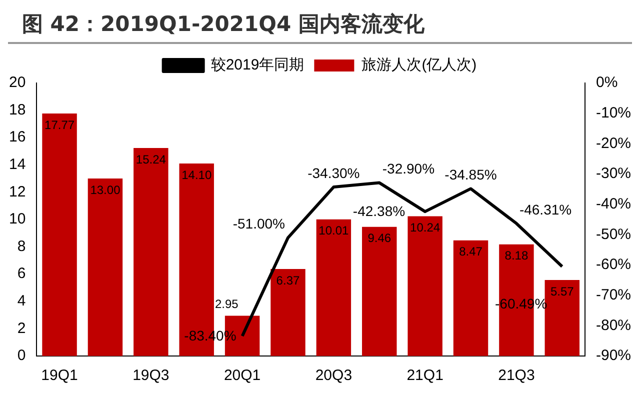  I want to click on x-tick-label: 20Q3, so click(333, 375).